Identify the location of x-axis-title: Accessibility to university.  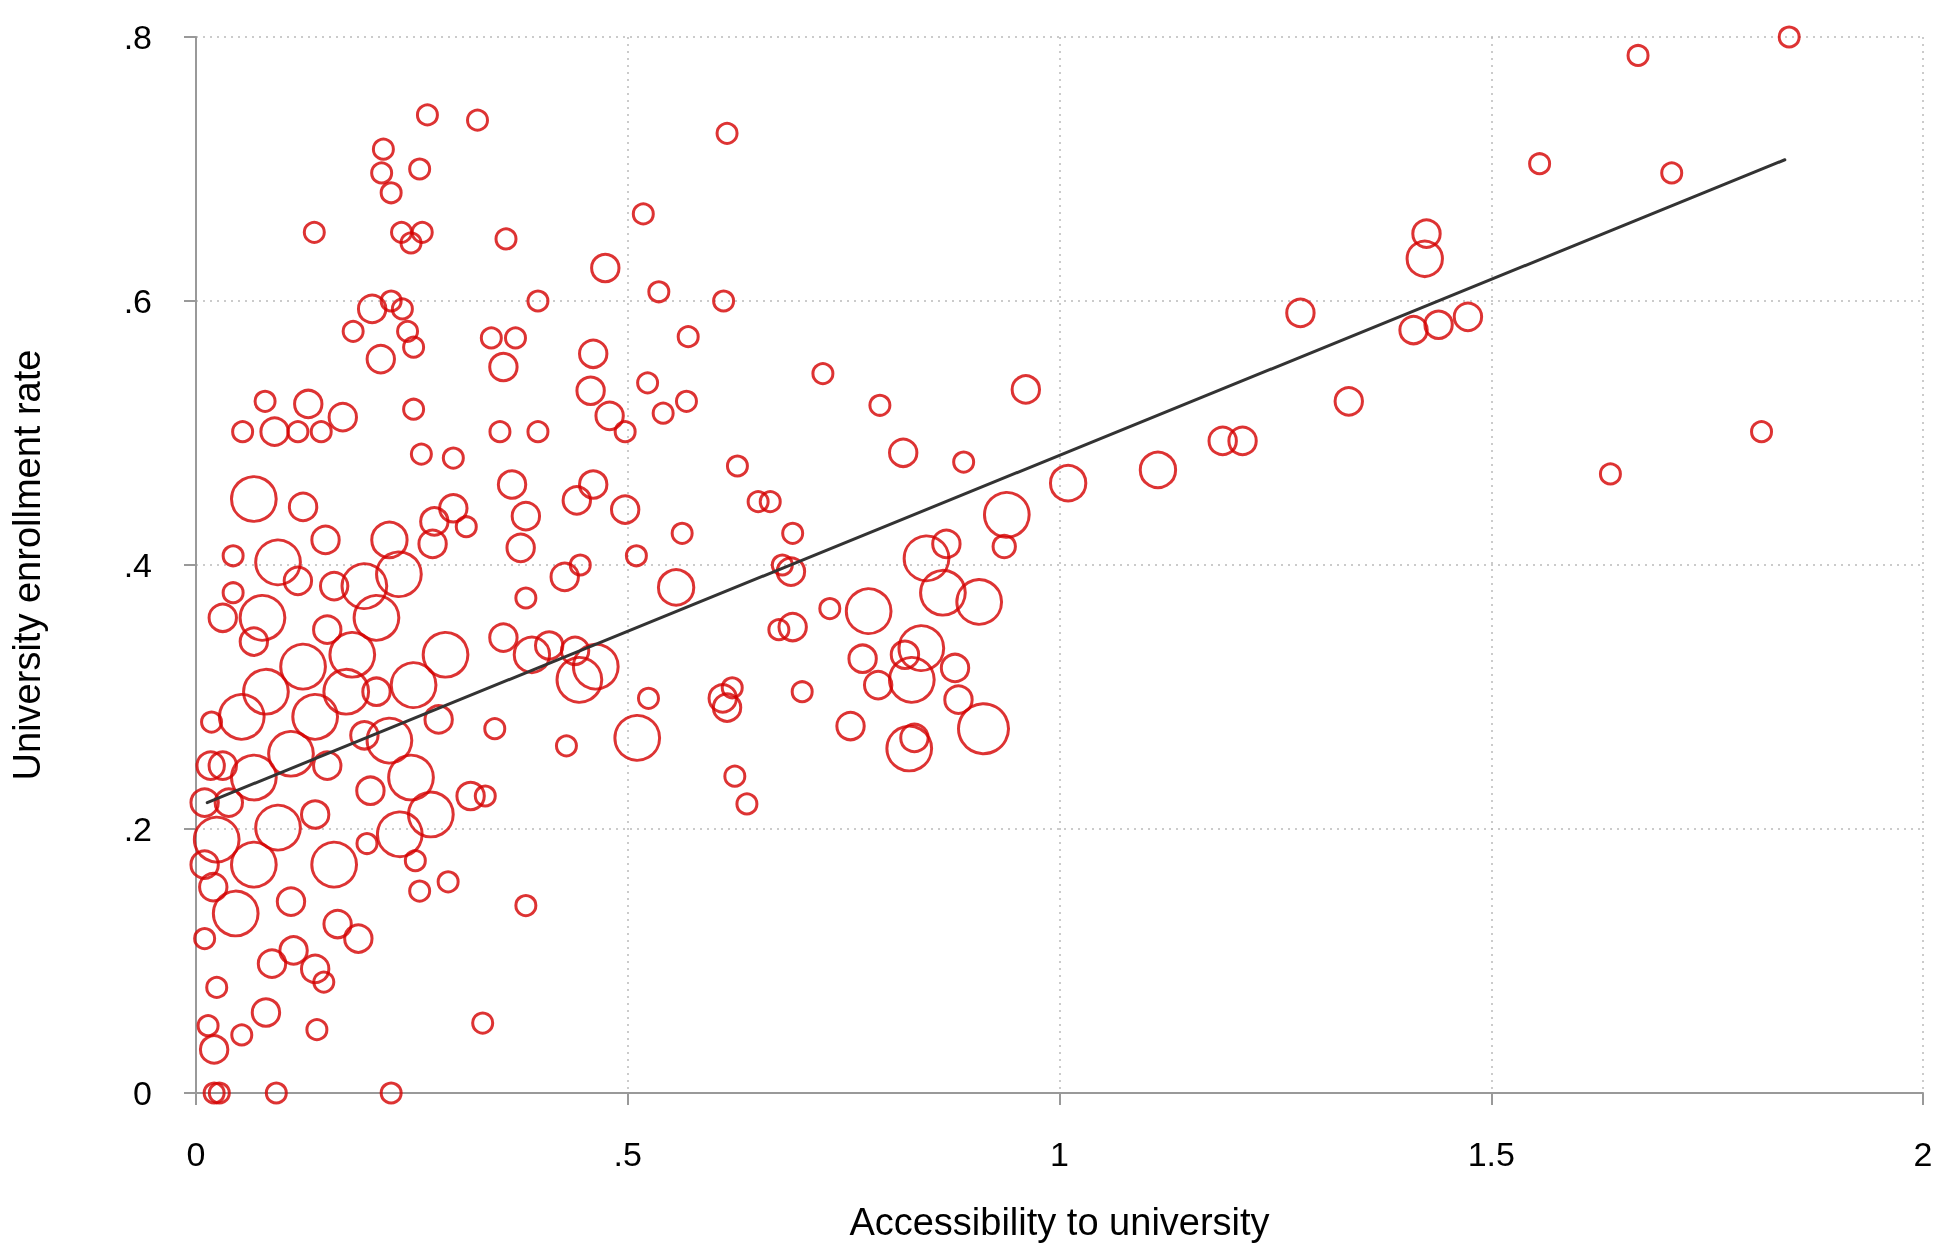
(1059, 1222).